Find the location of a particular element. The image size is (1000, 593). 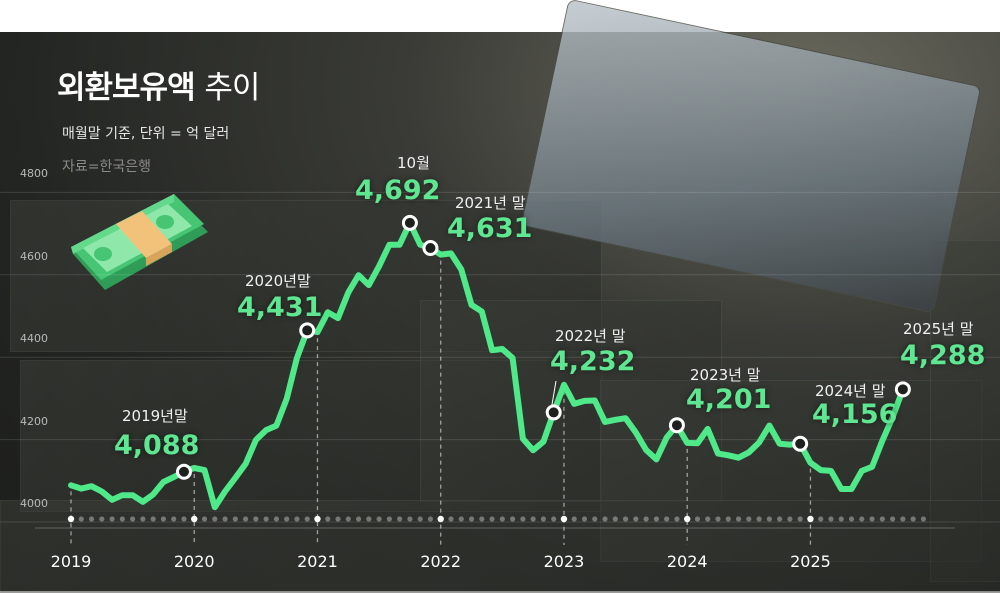

x-tick-label: 2025 is located at coordinates (810, 561).